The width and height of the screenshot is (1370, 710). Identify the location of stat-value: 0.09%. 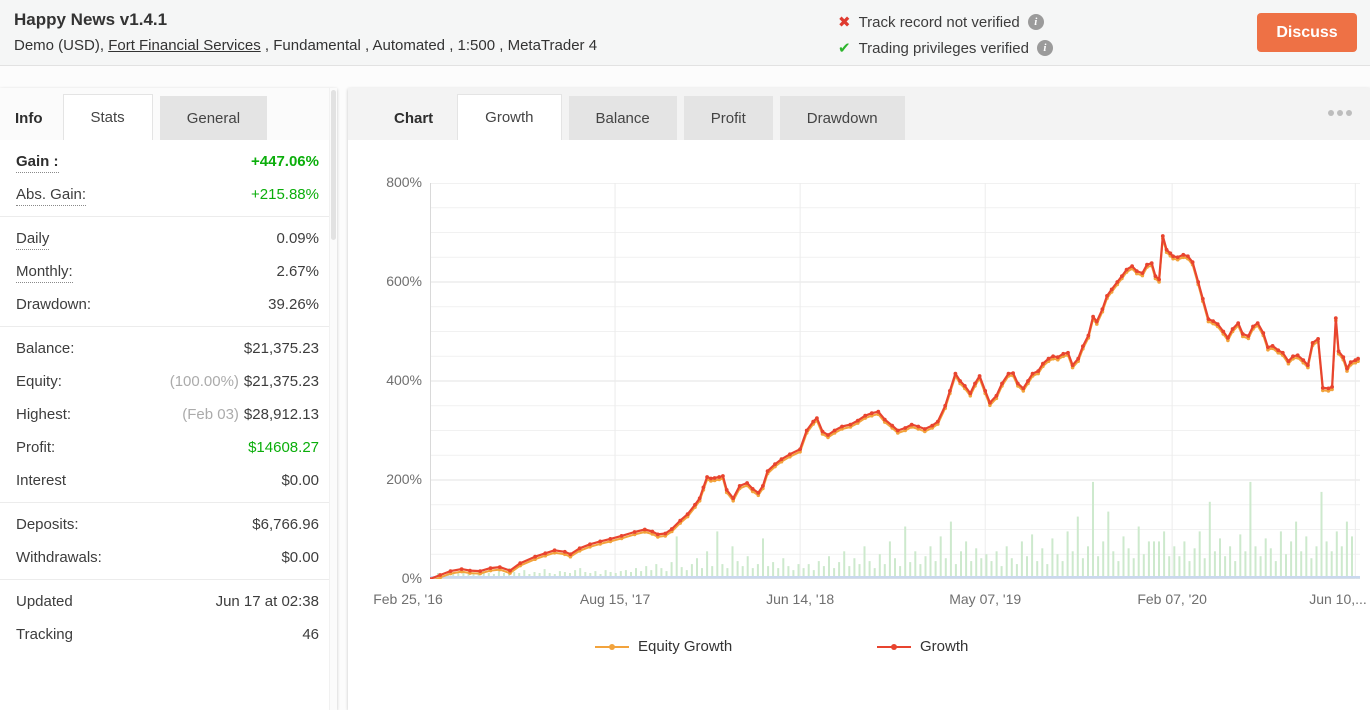
(297, 238).